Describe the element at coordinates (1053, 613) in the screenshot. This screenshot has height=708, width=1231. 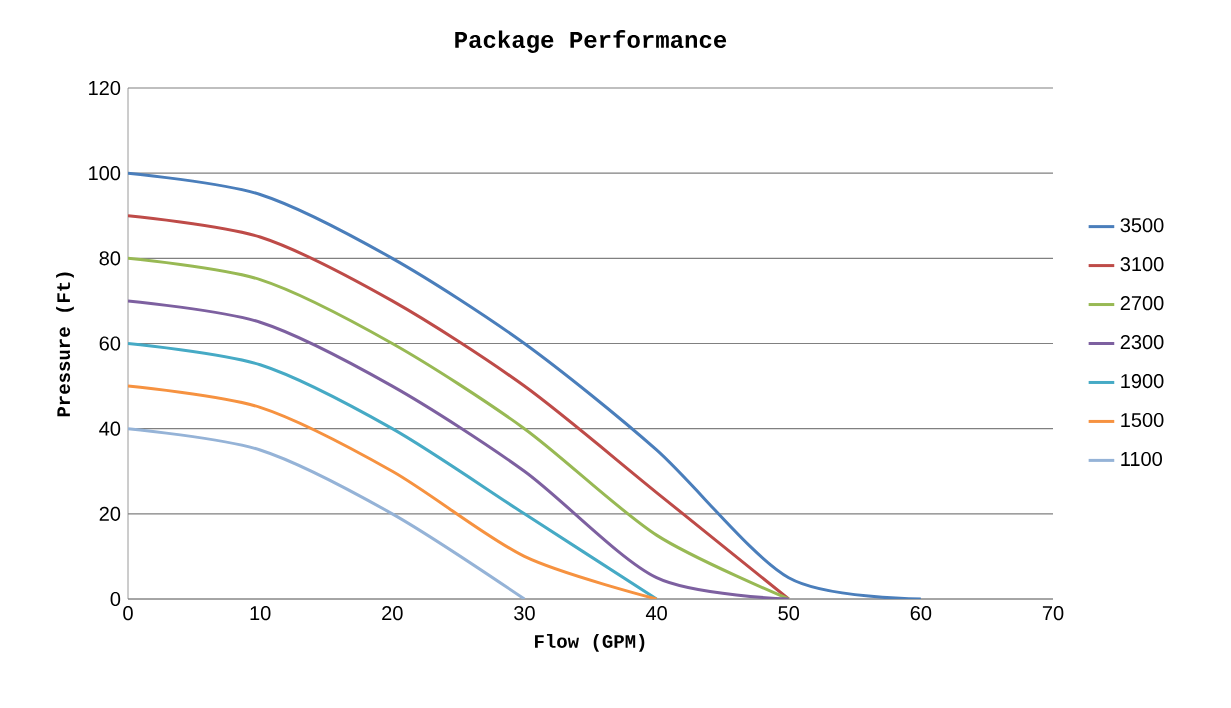
I see `x-tick-label: 70` at that location.